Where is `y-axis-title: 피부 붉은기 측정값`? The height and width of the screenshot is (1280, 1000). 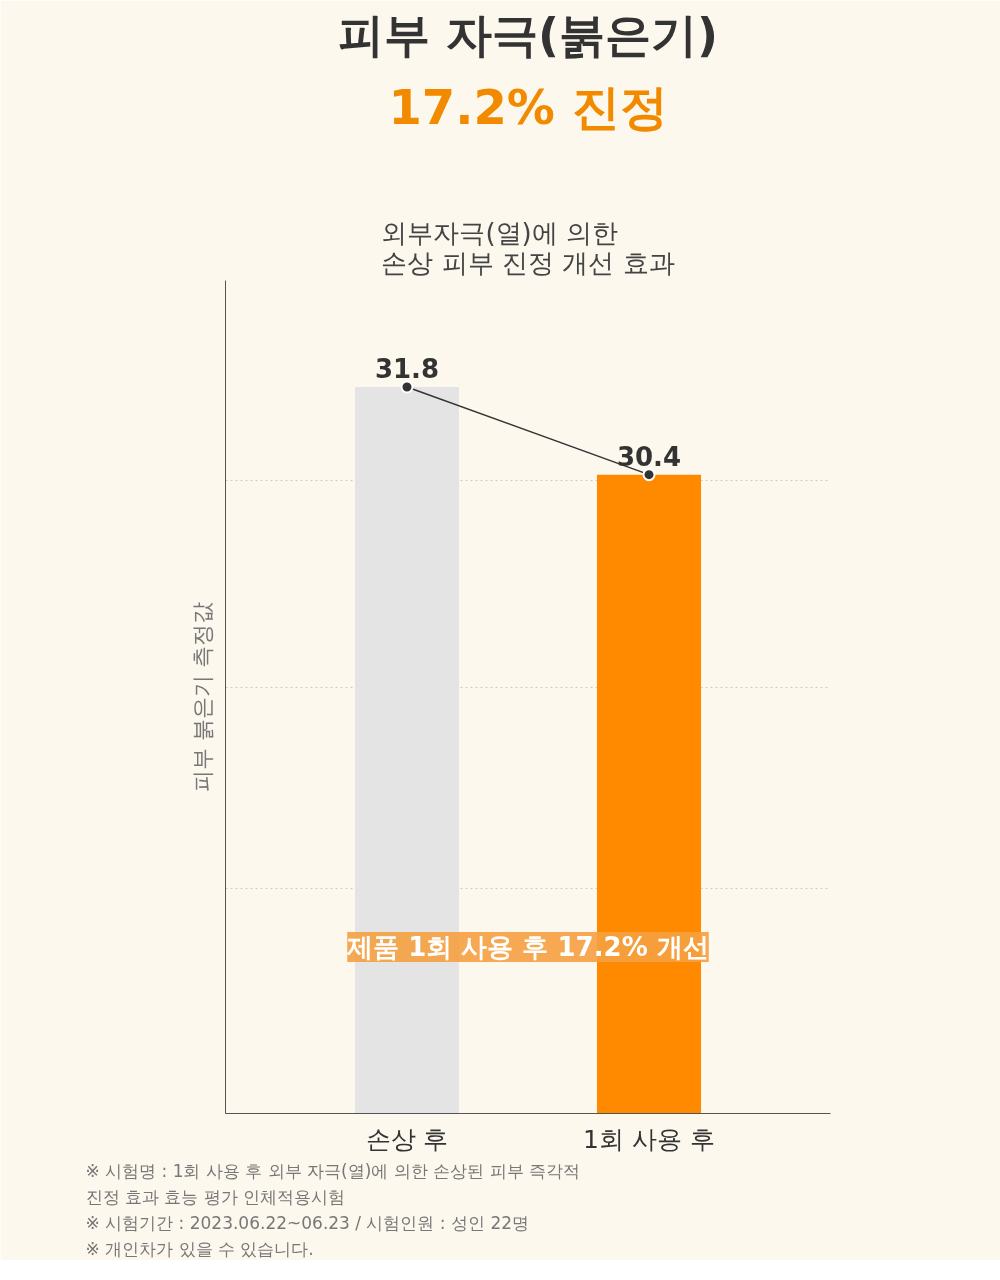
y-axis-title: 피부 붉은기 측정값 is located at coordinates (202, 696).